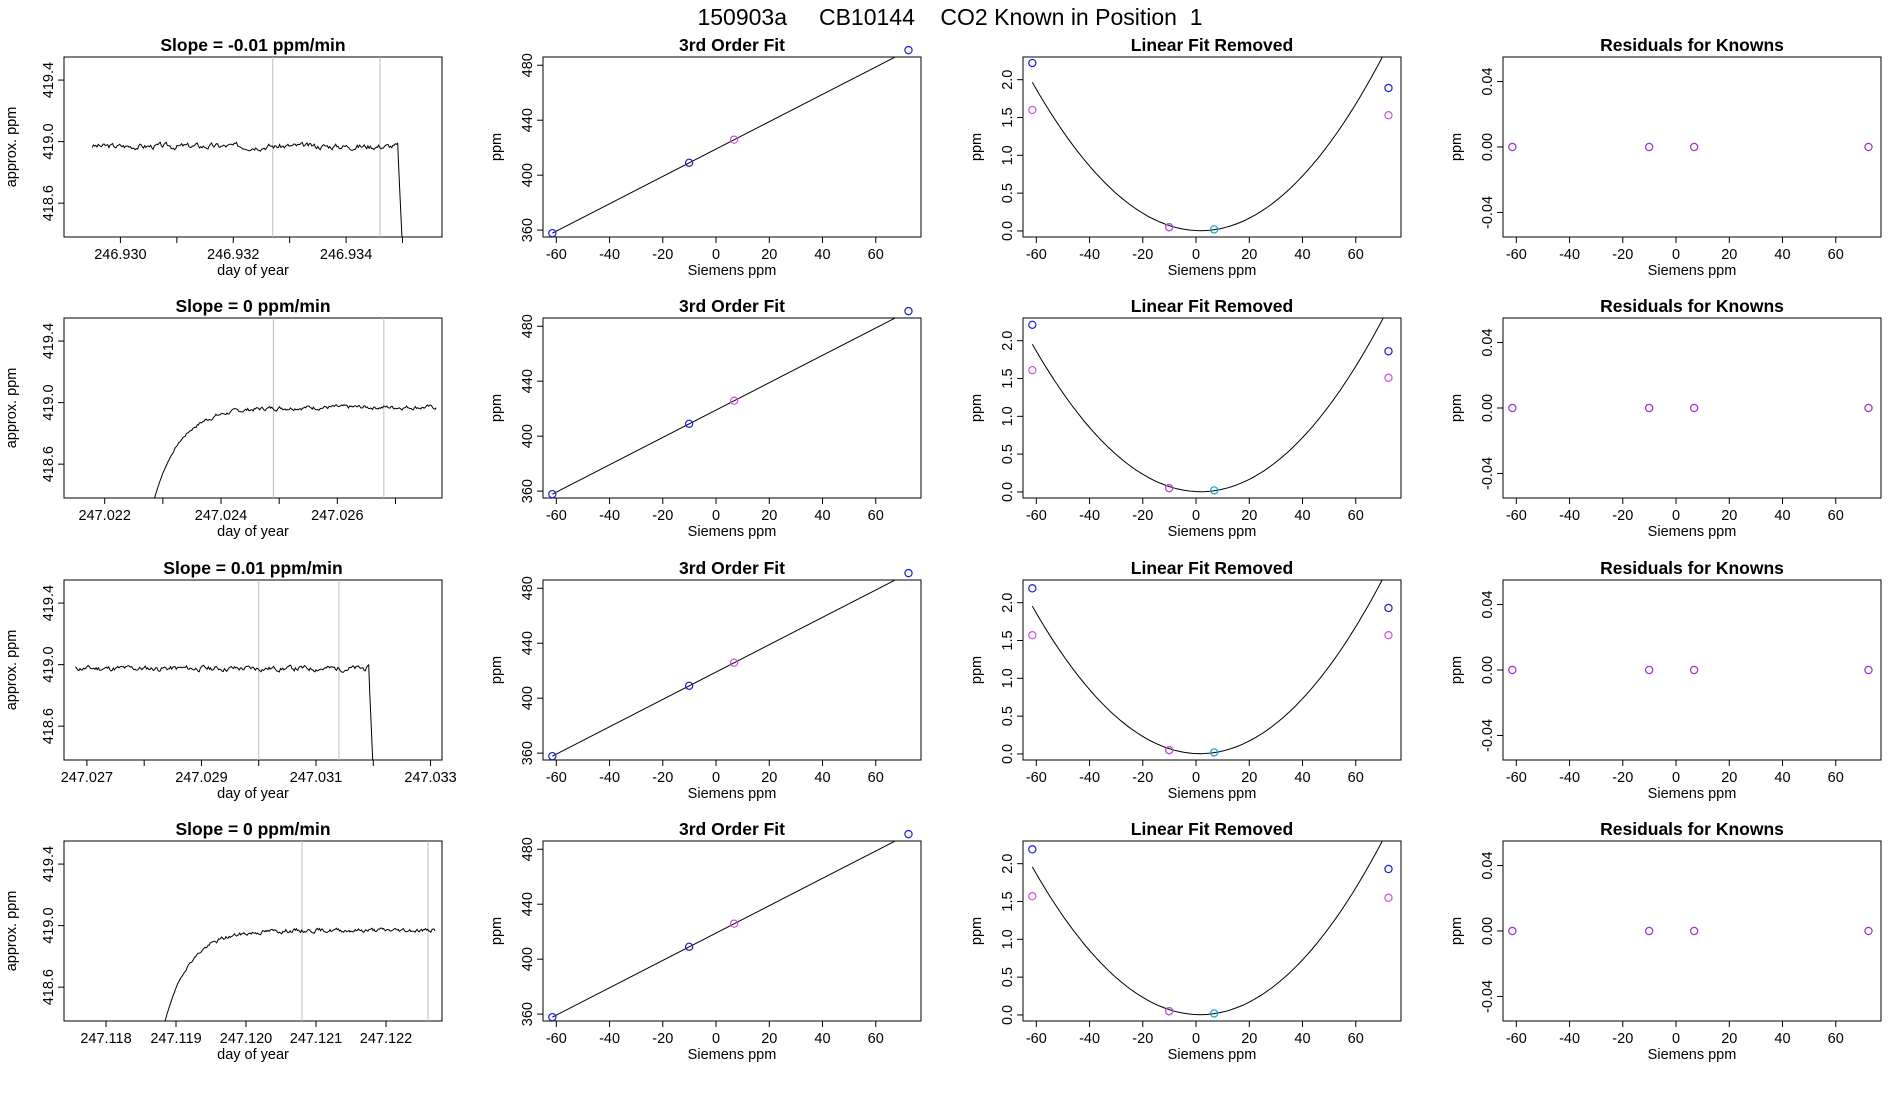  What do you see at coordinates (528, 65) in the screenshot?
I see `y-tick-label: 480` at bounding box center [528, 65].